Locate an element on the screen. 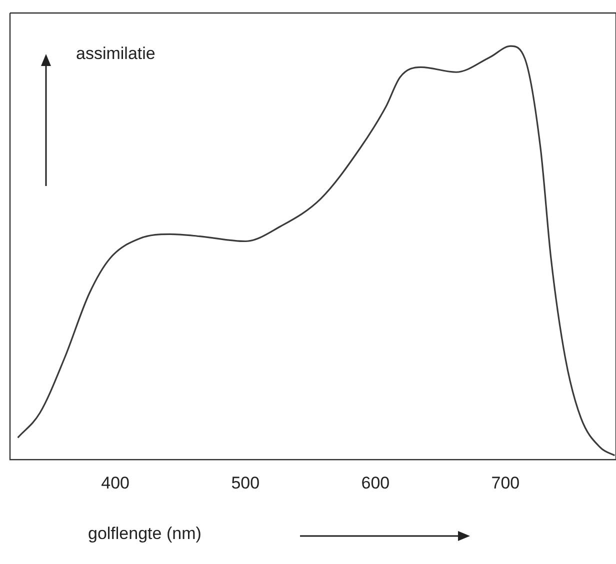  x-tick-label: 500 is located at coordinates (245, 482).